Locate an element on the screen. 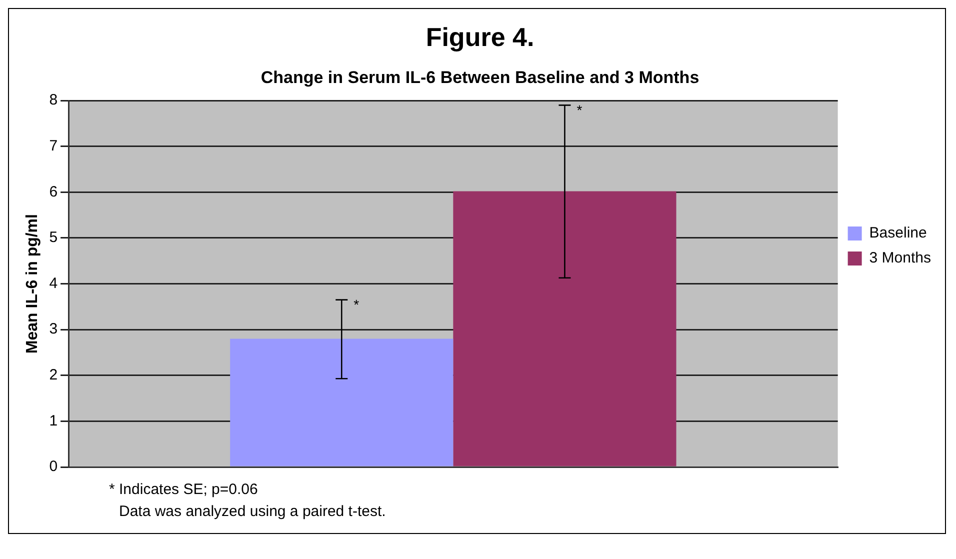 Image resolution: width=956 pixels, height=559 pixels. y-tick-label: 3 is located at coordinates (53, 329).